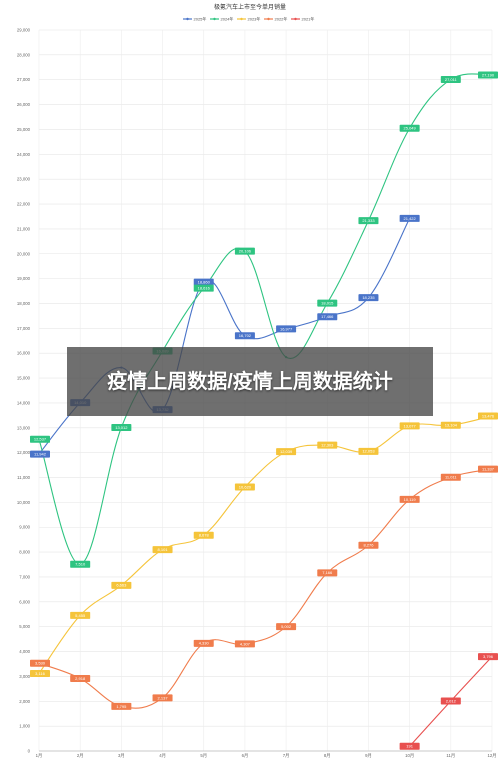 This screenshot has width=500, height=764. Describe the element at coordinates (286, 451) in the screenshot. I see `data-label: 12,039` at that location.